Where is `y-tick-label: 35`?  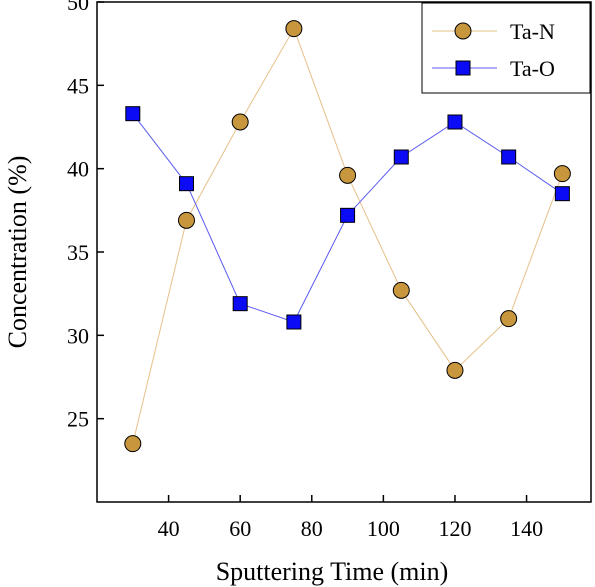 y-tick-label: 35 is located at coordinates (78, 252).